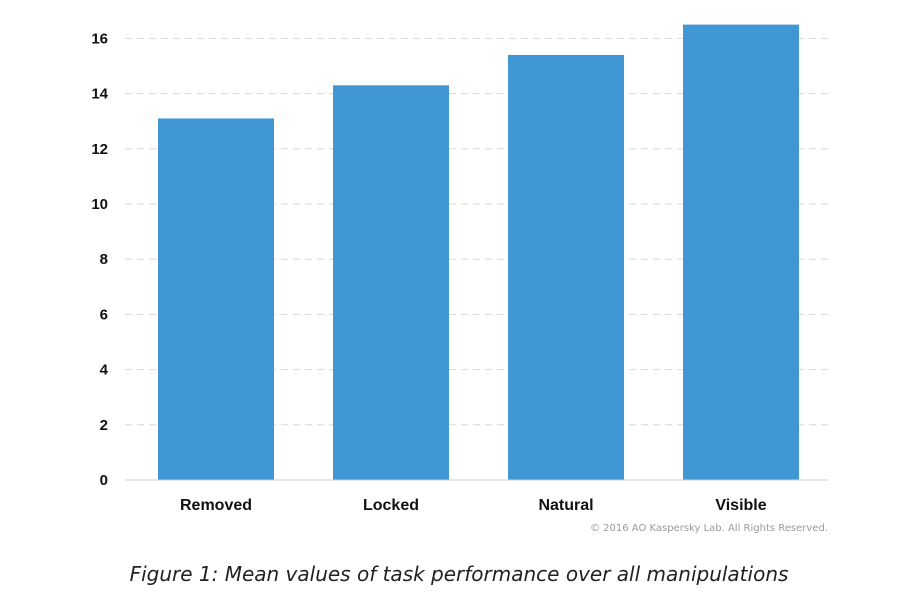 This screenshot has width=900, height=600. I want to click on y-tick-label: 6, so click(104, 314).